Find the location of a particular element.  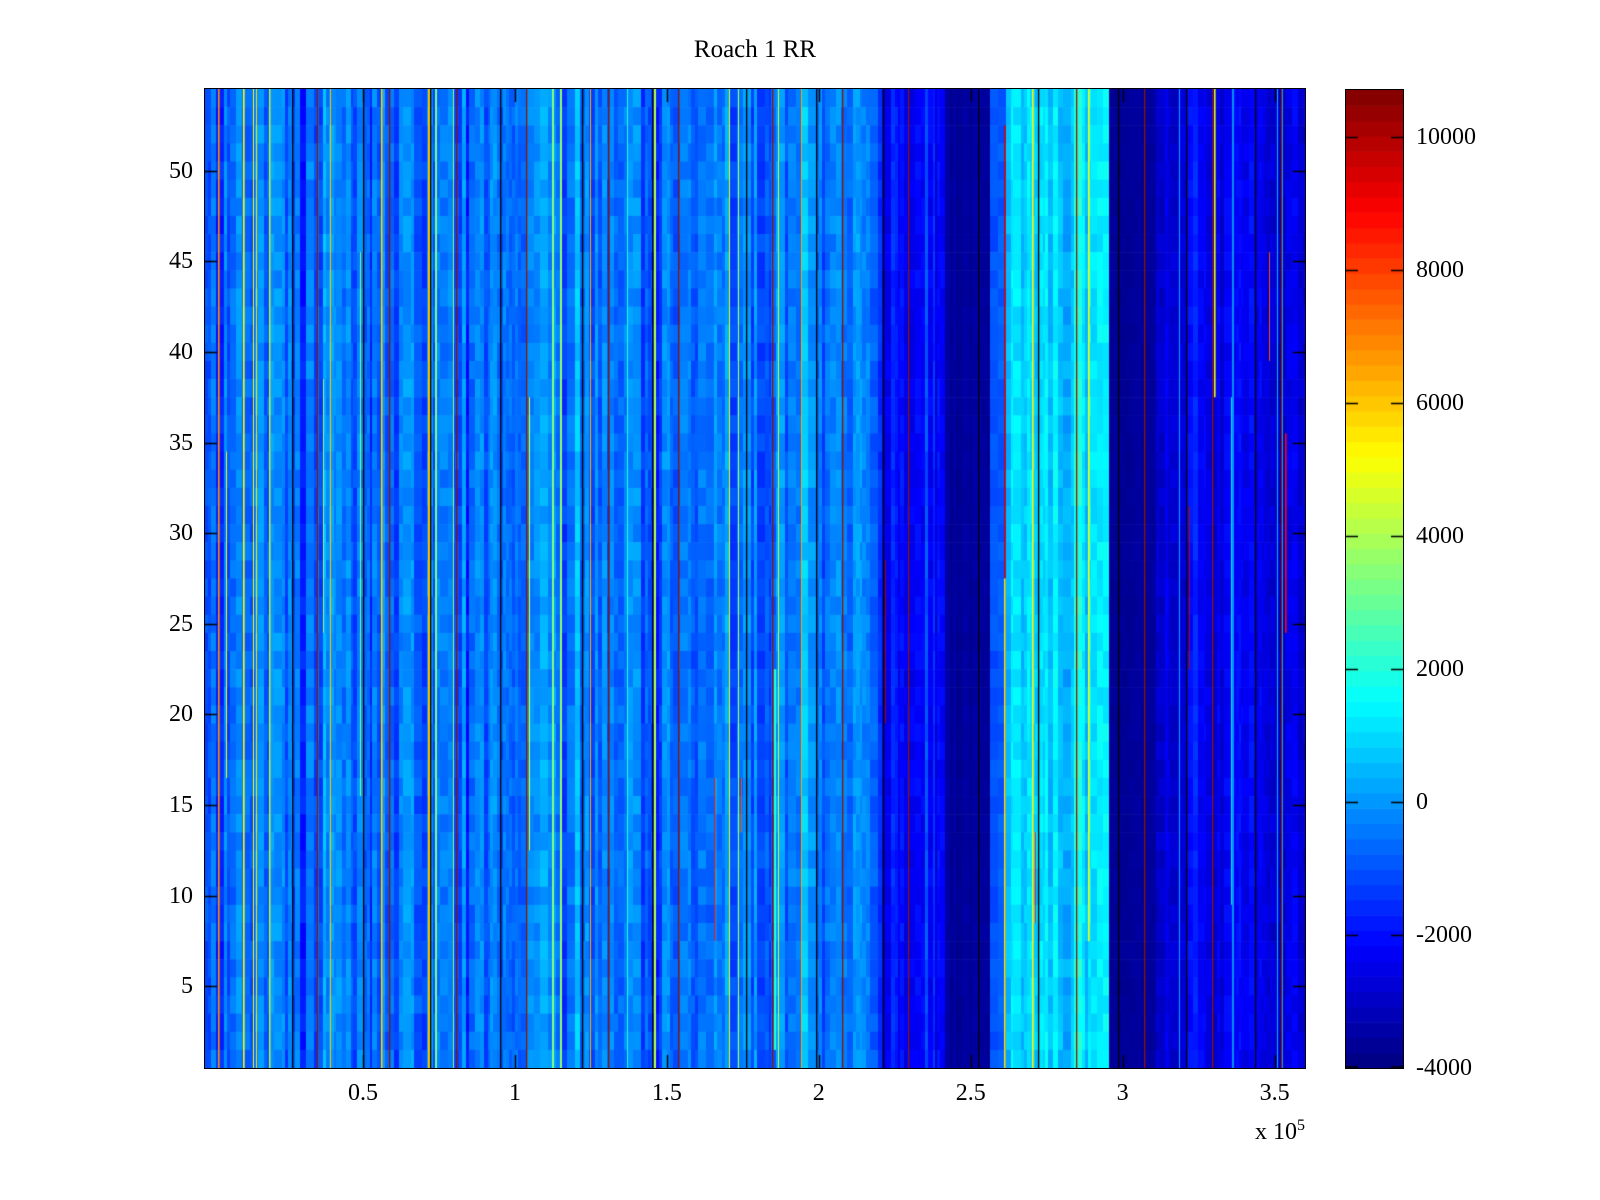

y-tick-label: 25 is located at coordinates (181, 623).